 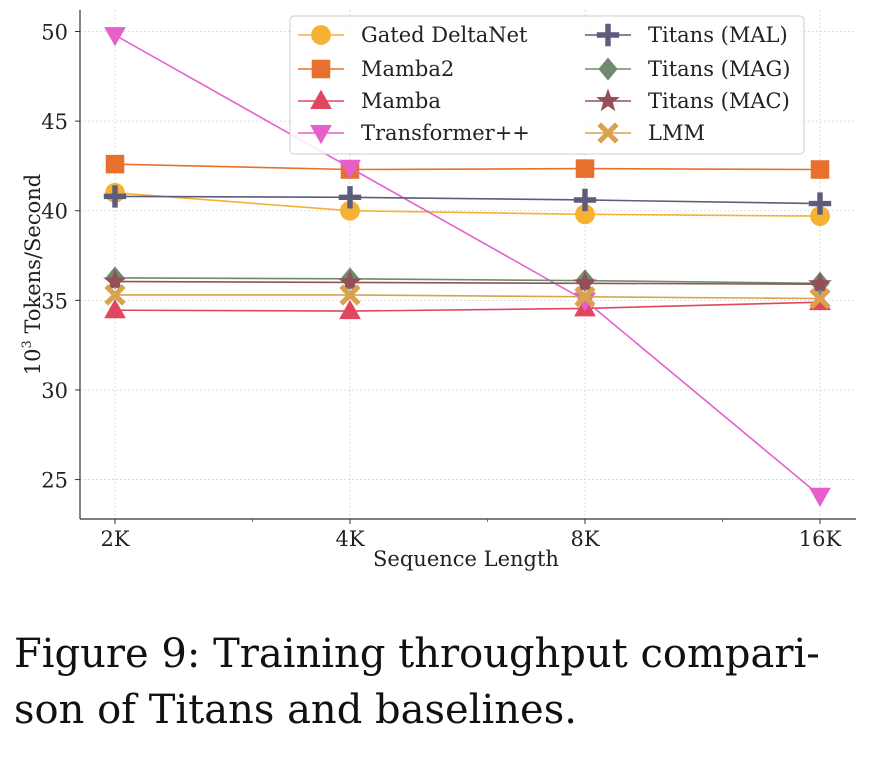 What do you see at coordinates (584, 539) in the screenshot?
I see `x-tick-label: 8K` at bounding box center [584, 539].